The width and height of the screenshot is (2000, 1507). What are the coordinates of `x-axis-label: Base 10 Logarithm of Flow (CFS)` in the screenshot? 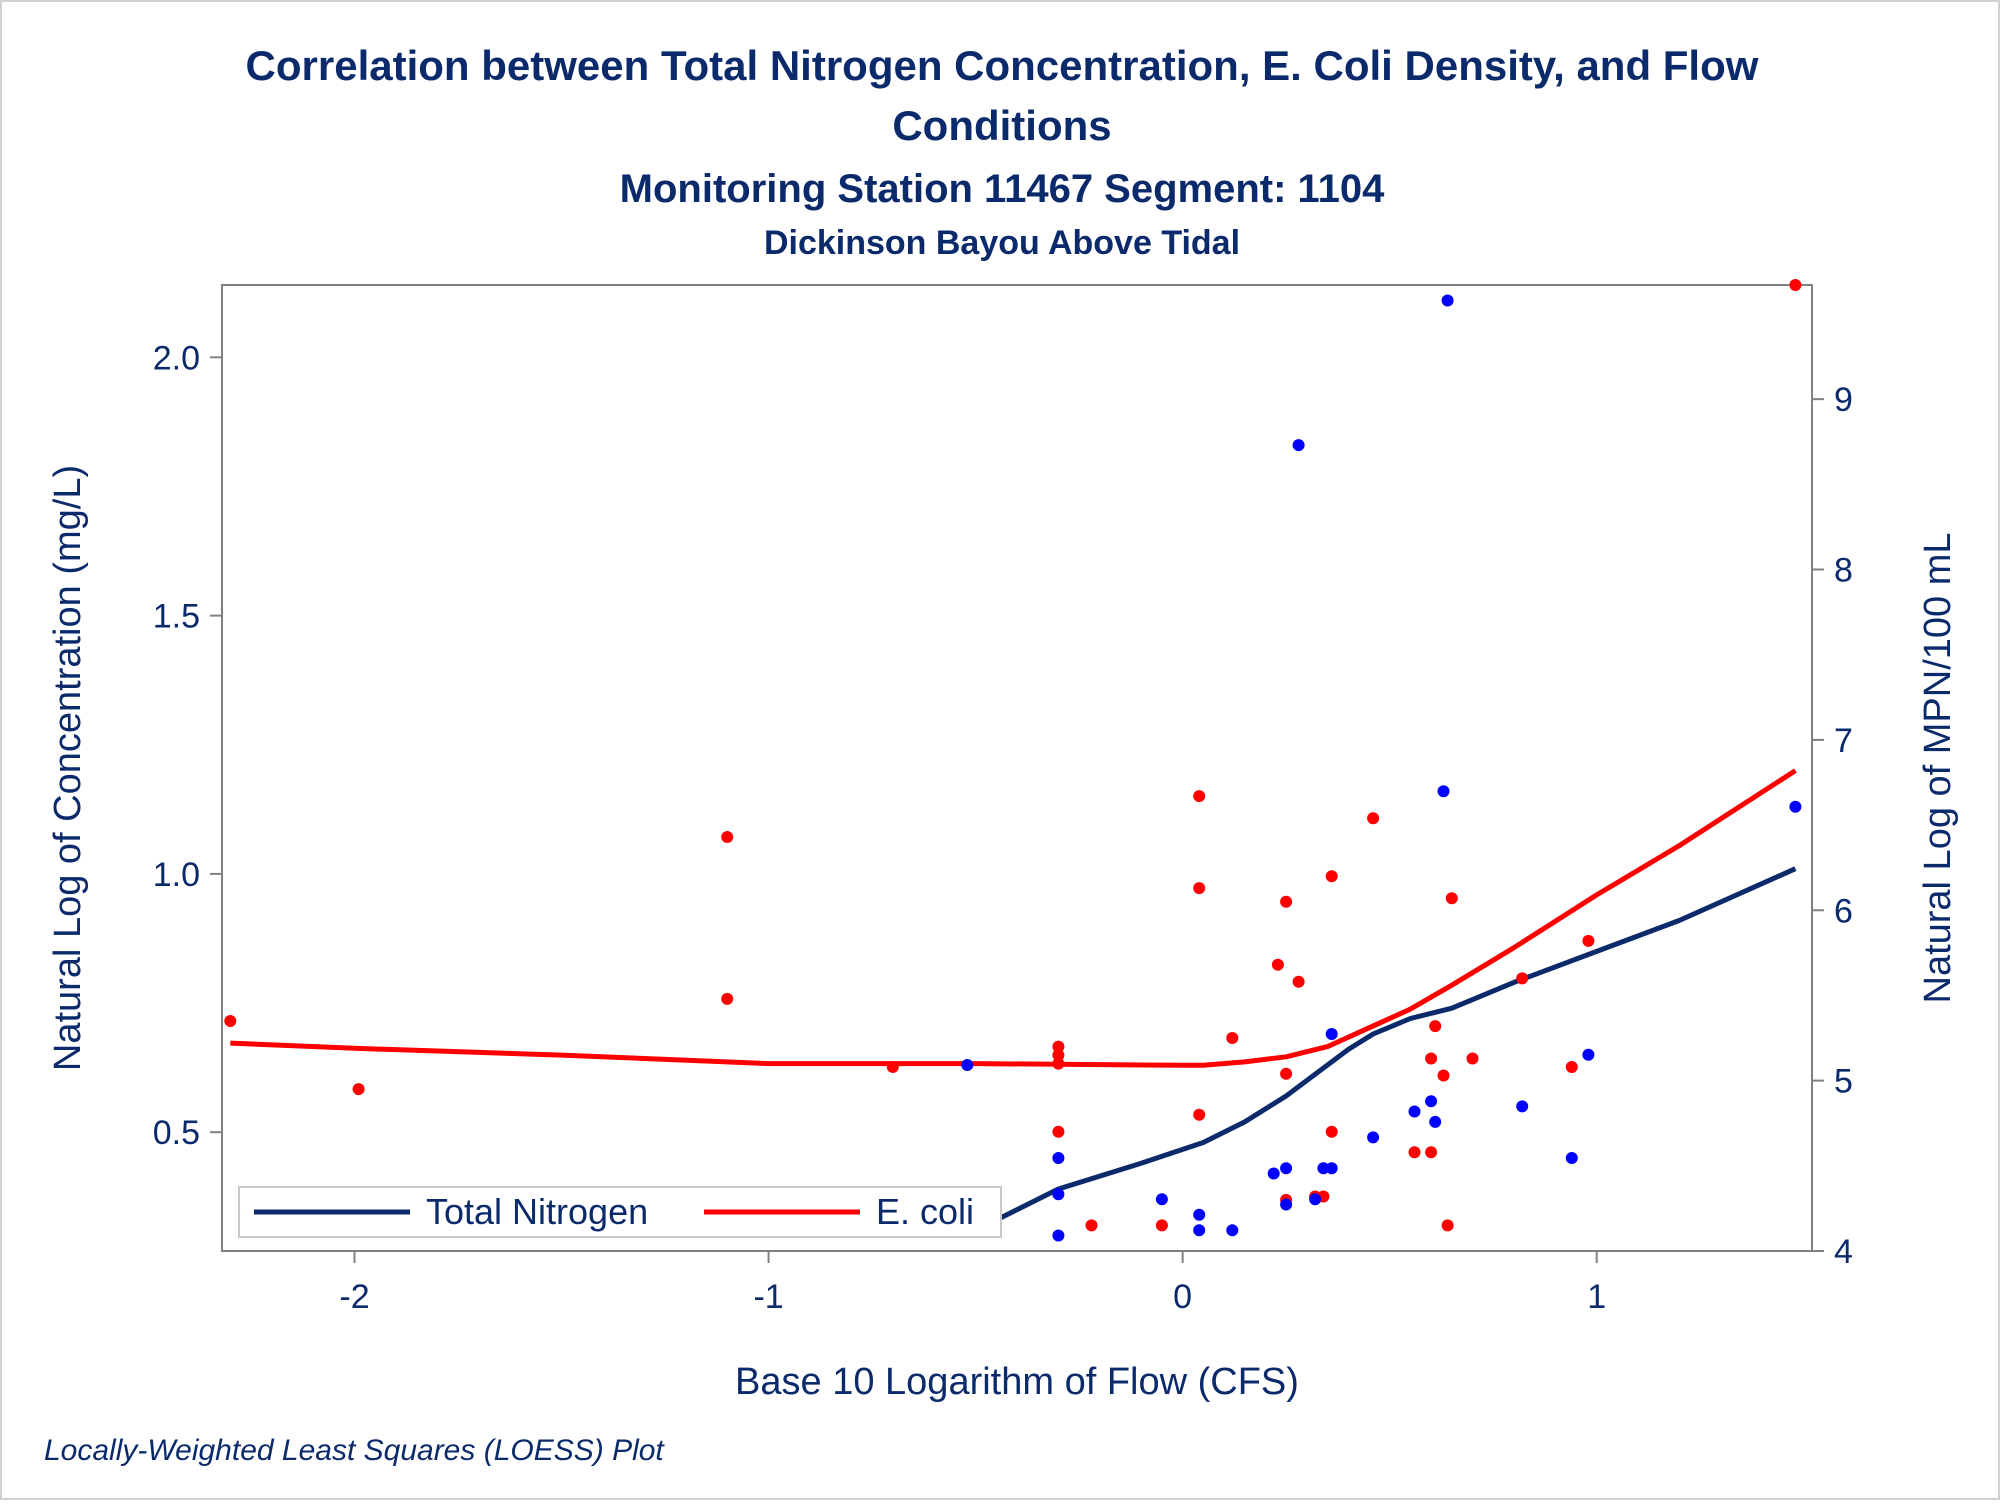 It's located at (1017, 1382).